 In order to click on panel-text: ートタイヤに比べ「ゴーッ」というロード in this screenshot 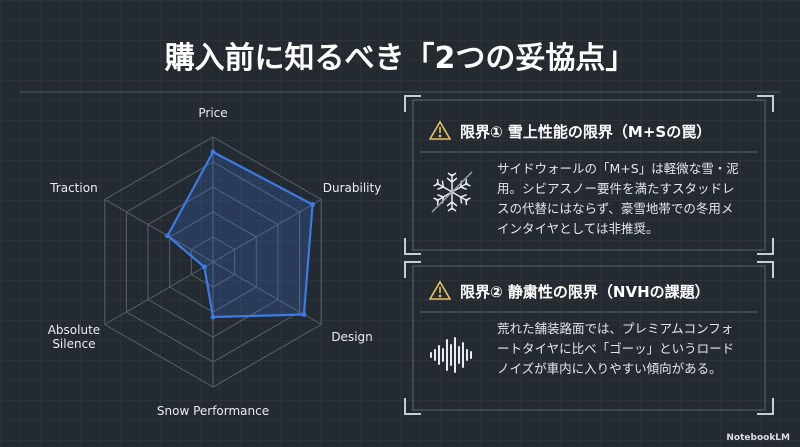, I will do `click(616, 348)`.